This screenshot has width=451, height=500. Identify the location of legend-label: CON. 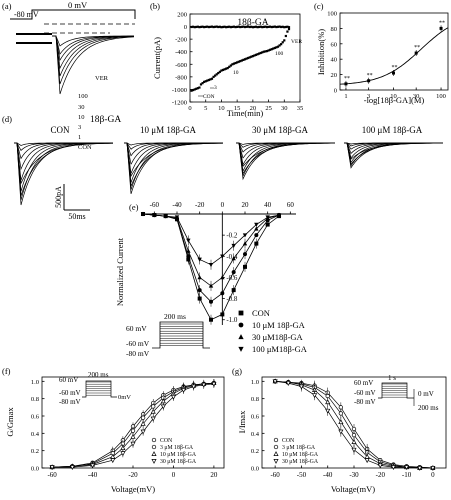
(288, 441).